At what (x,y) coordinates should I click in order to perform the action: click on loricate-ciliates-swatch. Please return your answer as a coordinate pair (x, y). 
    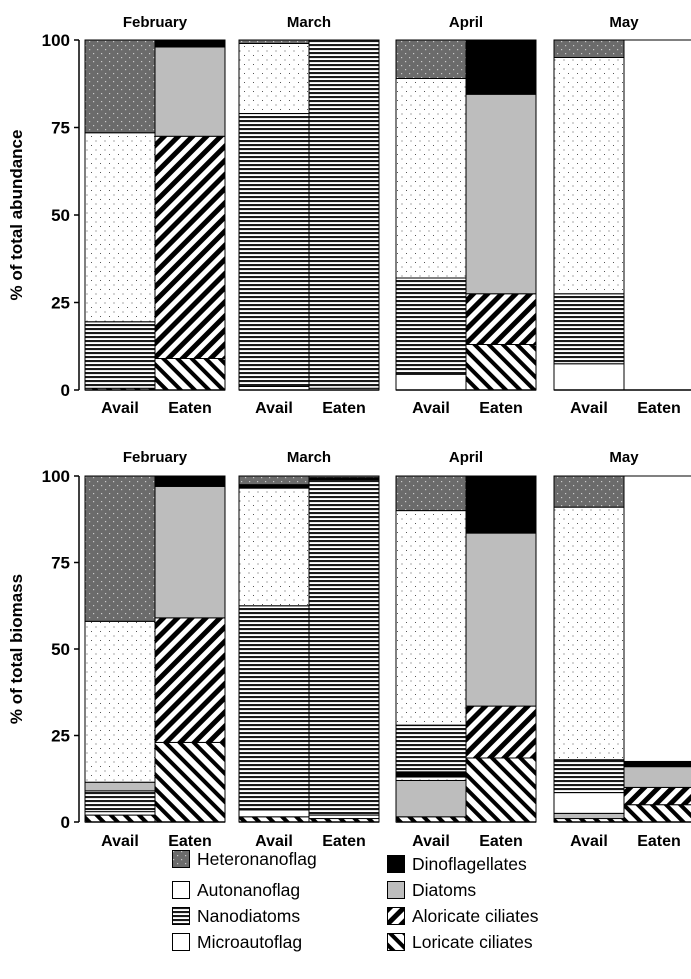
    Looking at the image, I should click on (396, 942).